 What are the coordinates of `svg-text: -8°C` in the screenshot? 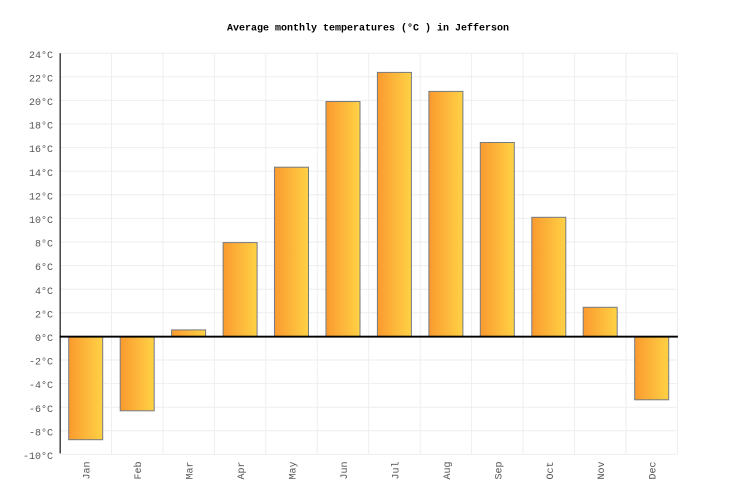 It's located at (41, 433).